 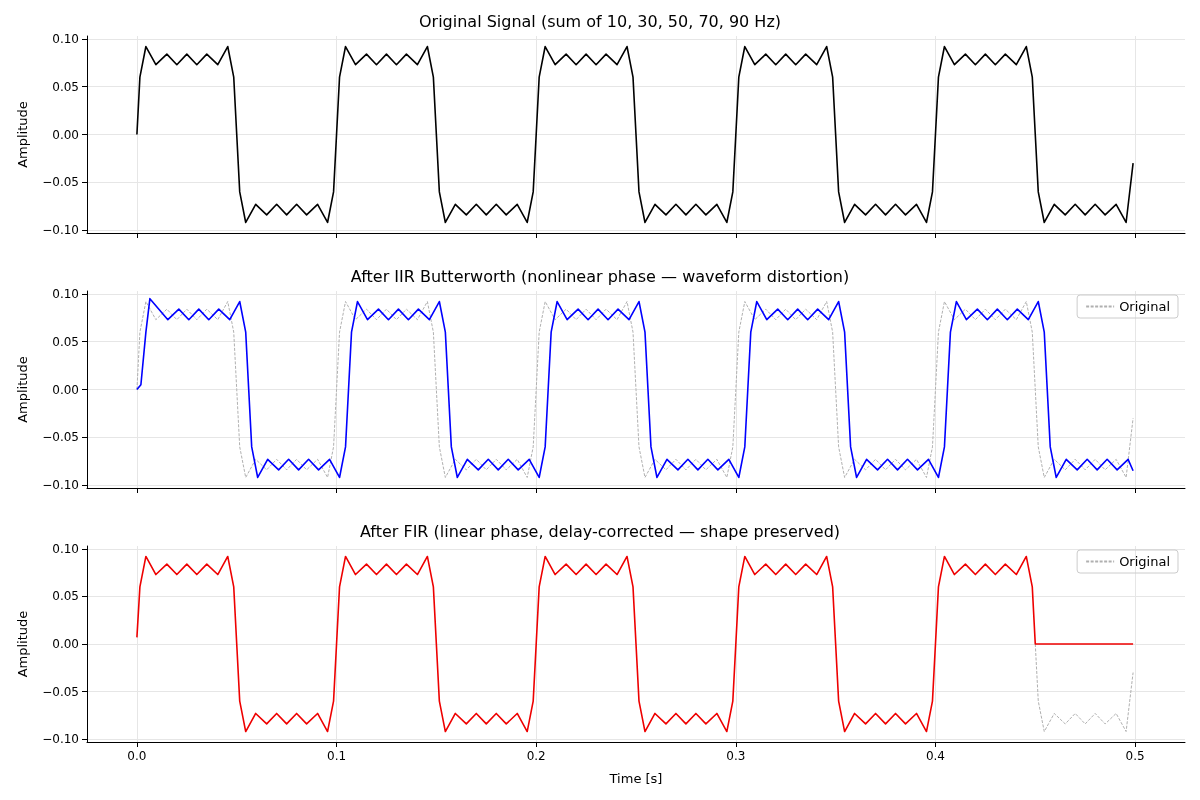 I want to click on x-axis-title: Time [s], so click(x=635, y=778).